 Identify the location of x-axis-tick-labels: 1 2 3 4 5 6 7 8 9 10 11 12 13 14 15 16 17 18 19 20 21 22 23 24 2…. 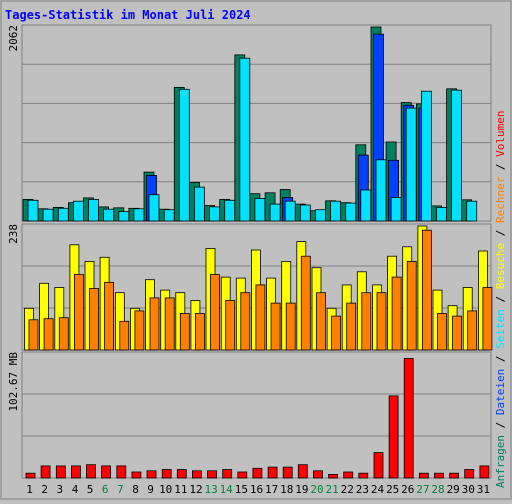
(258, 489).